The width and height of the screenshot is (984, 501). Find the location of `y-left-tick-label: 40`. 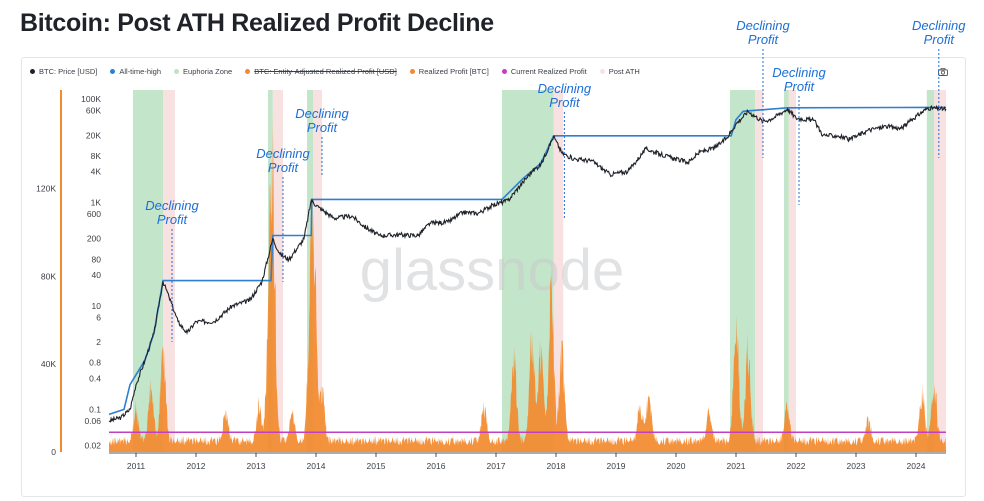

y-left-tick-label: 40 is located at coordinates (97, 275).